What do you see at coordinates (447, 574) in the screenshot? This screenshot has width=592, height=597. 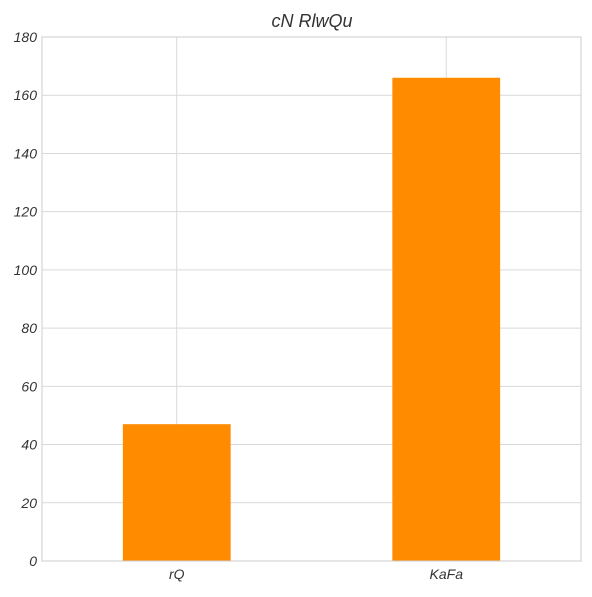 I see `x-tick-label: KaFa` at bounding box center [447, 574].